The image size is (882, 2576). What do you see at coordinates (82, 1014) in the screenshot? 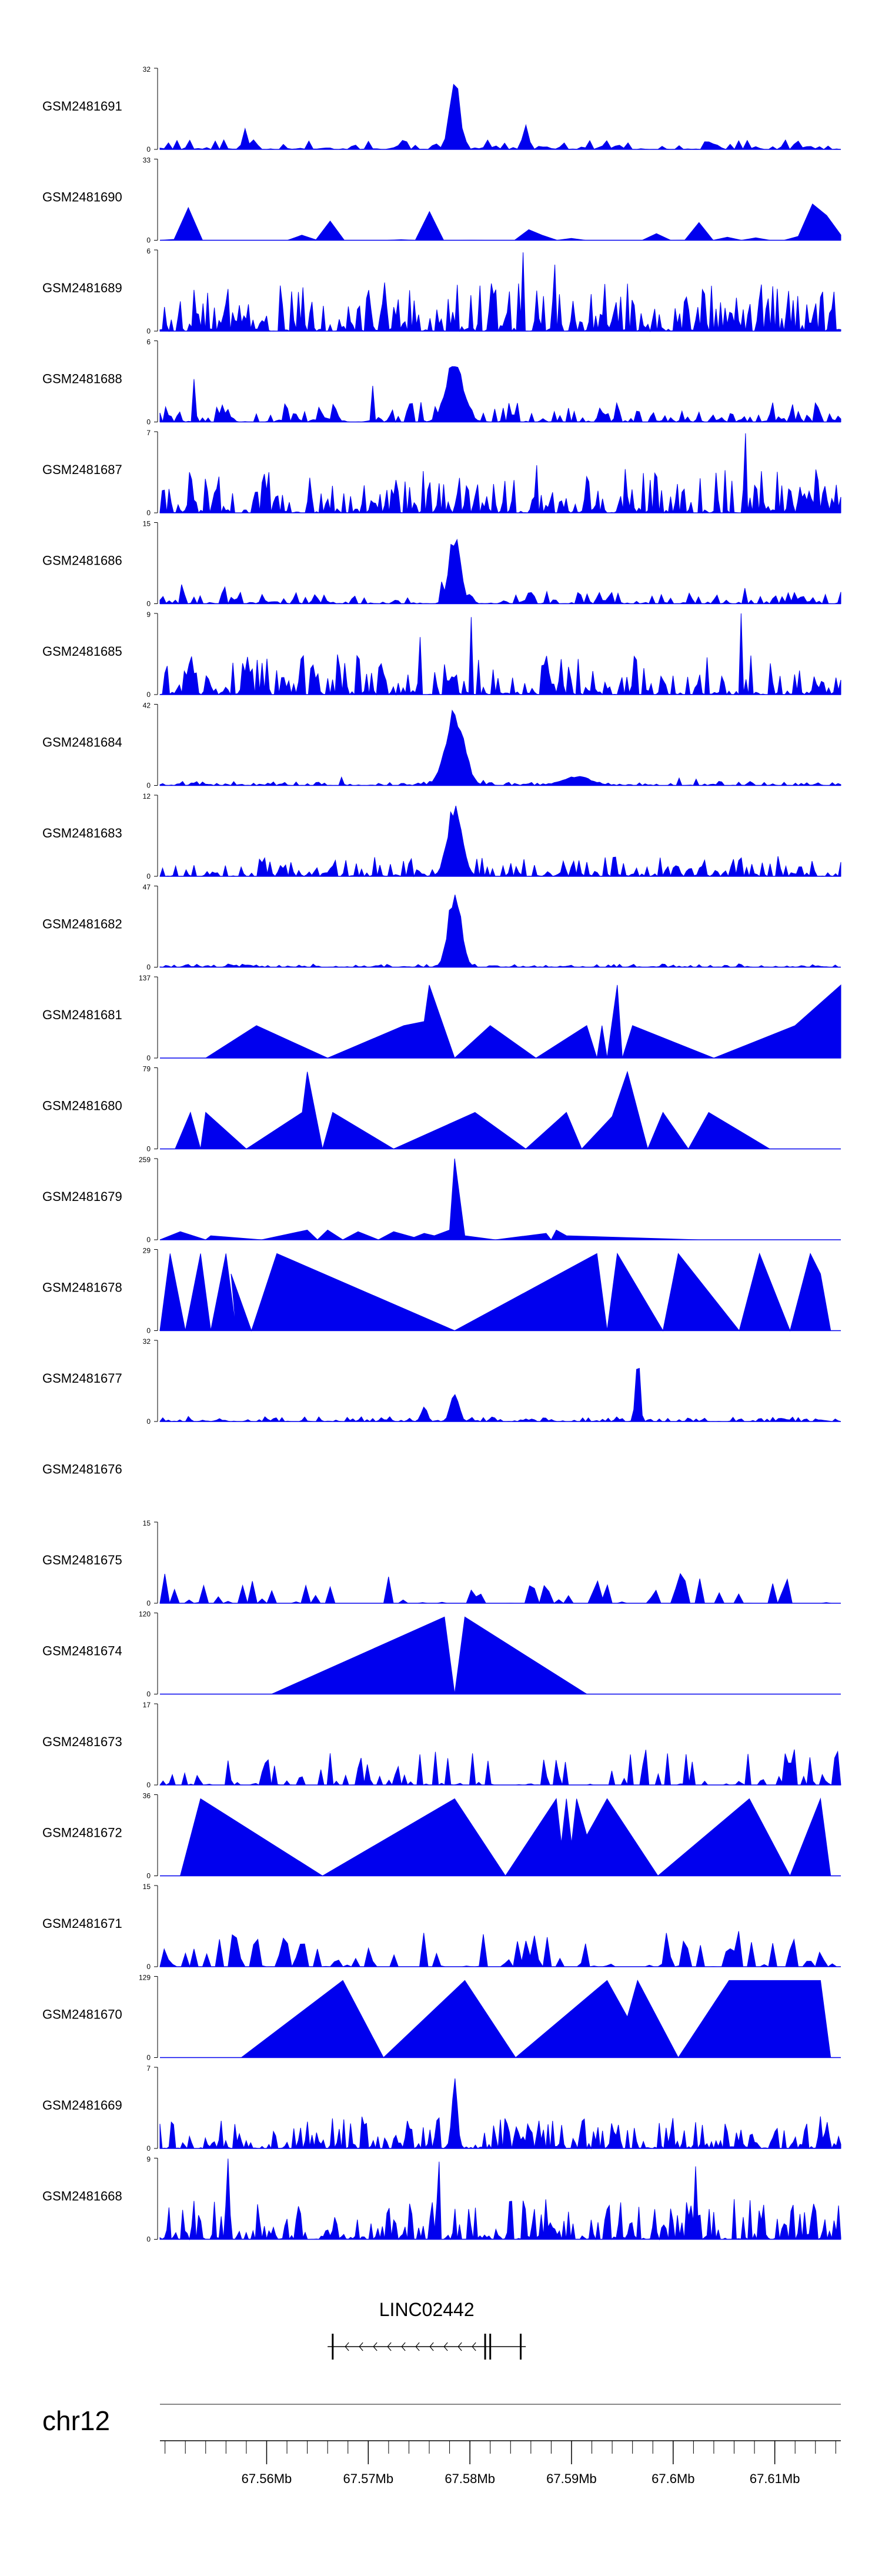
I see `track-label: GSM2481681` at bounding box center [82, 1014].